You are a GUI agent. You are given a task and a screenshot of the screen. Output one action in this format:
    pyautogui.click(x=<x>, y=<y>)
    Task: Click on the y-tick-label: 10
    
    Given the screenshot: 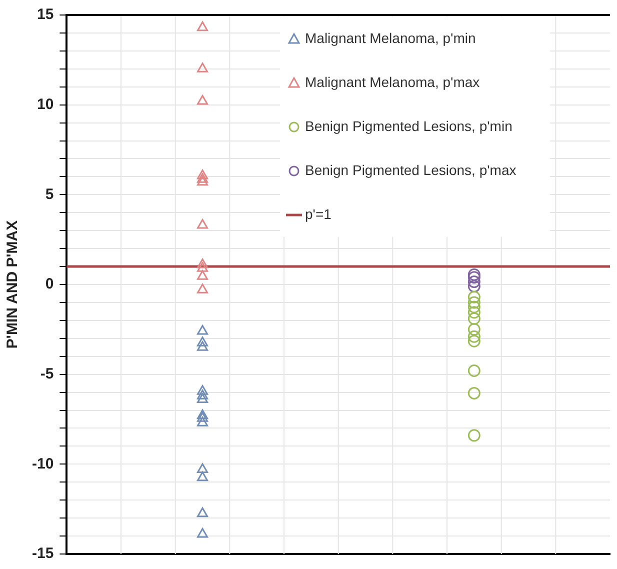 What is the action you would take?
    pyautogui.click(x=45, y=104)
    